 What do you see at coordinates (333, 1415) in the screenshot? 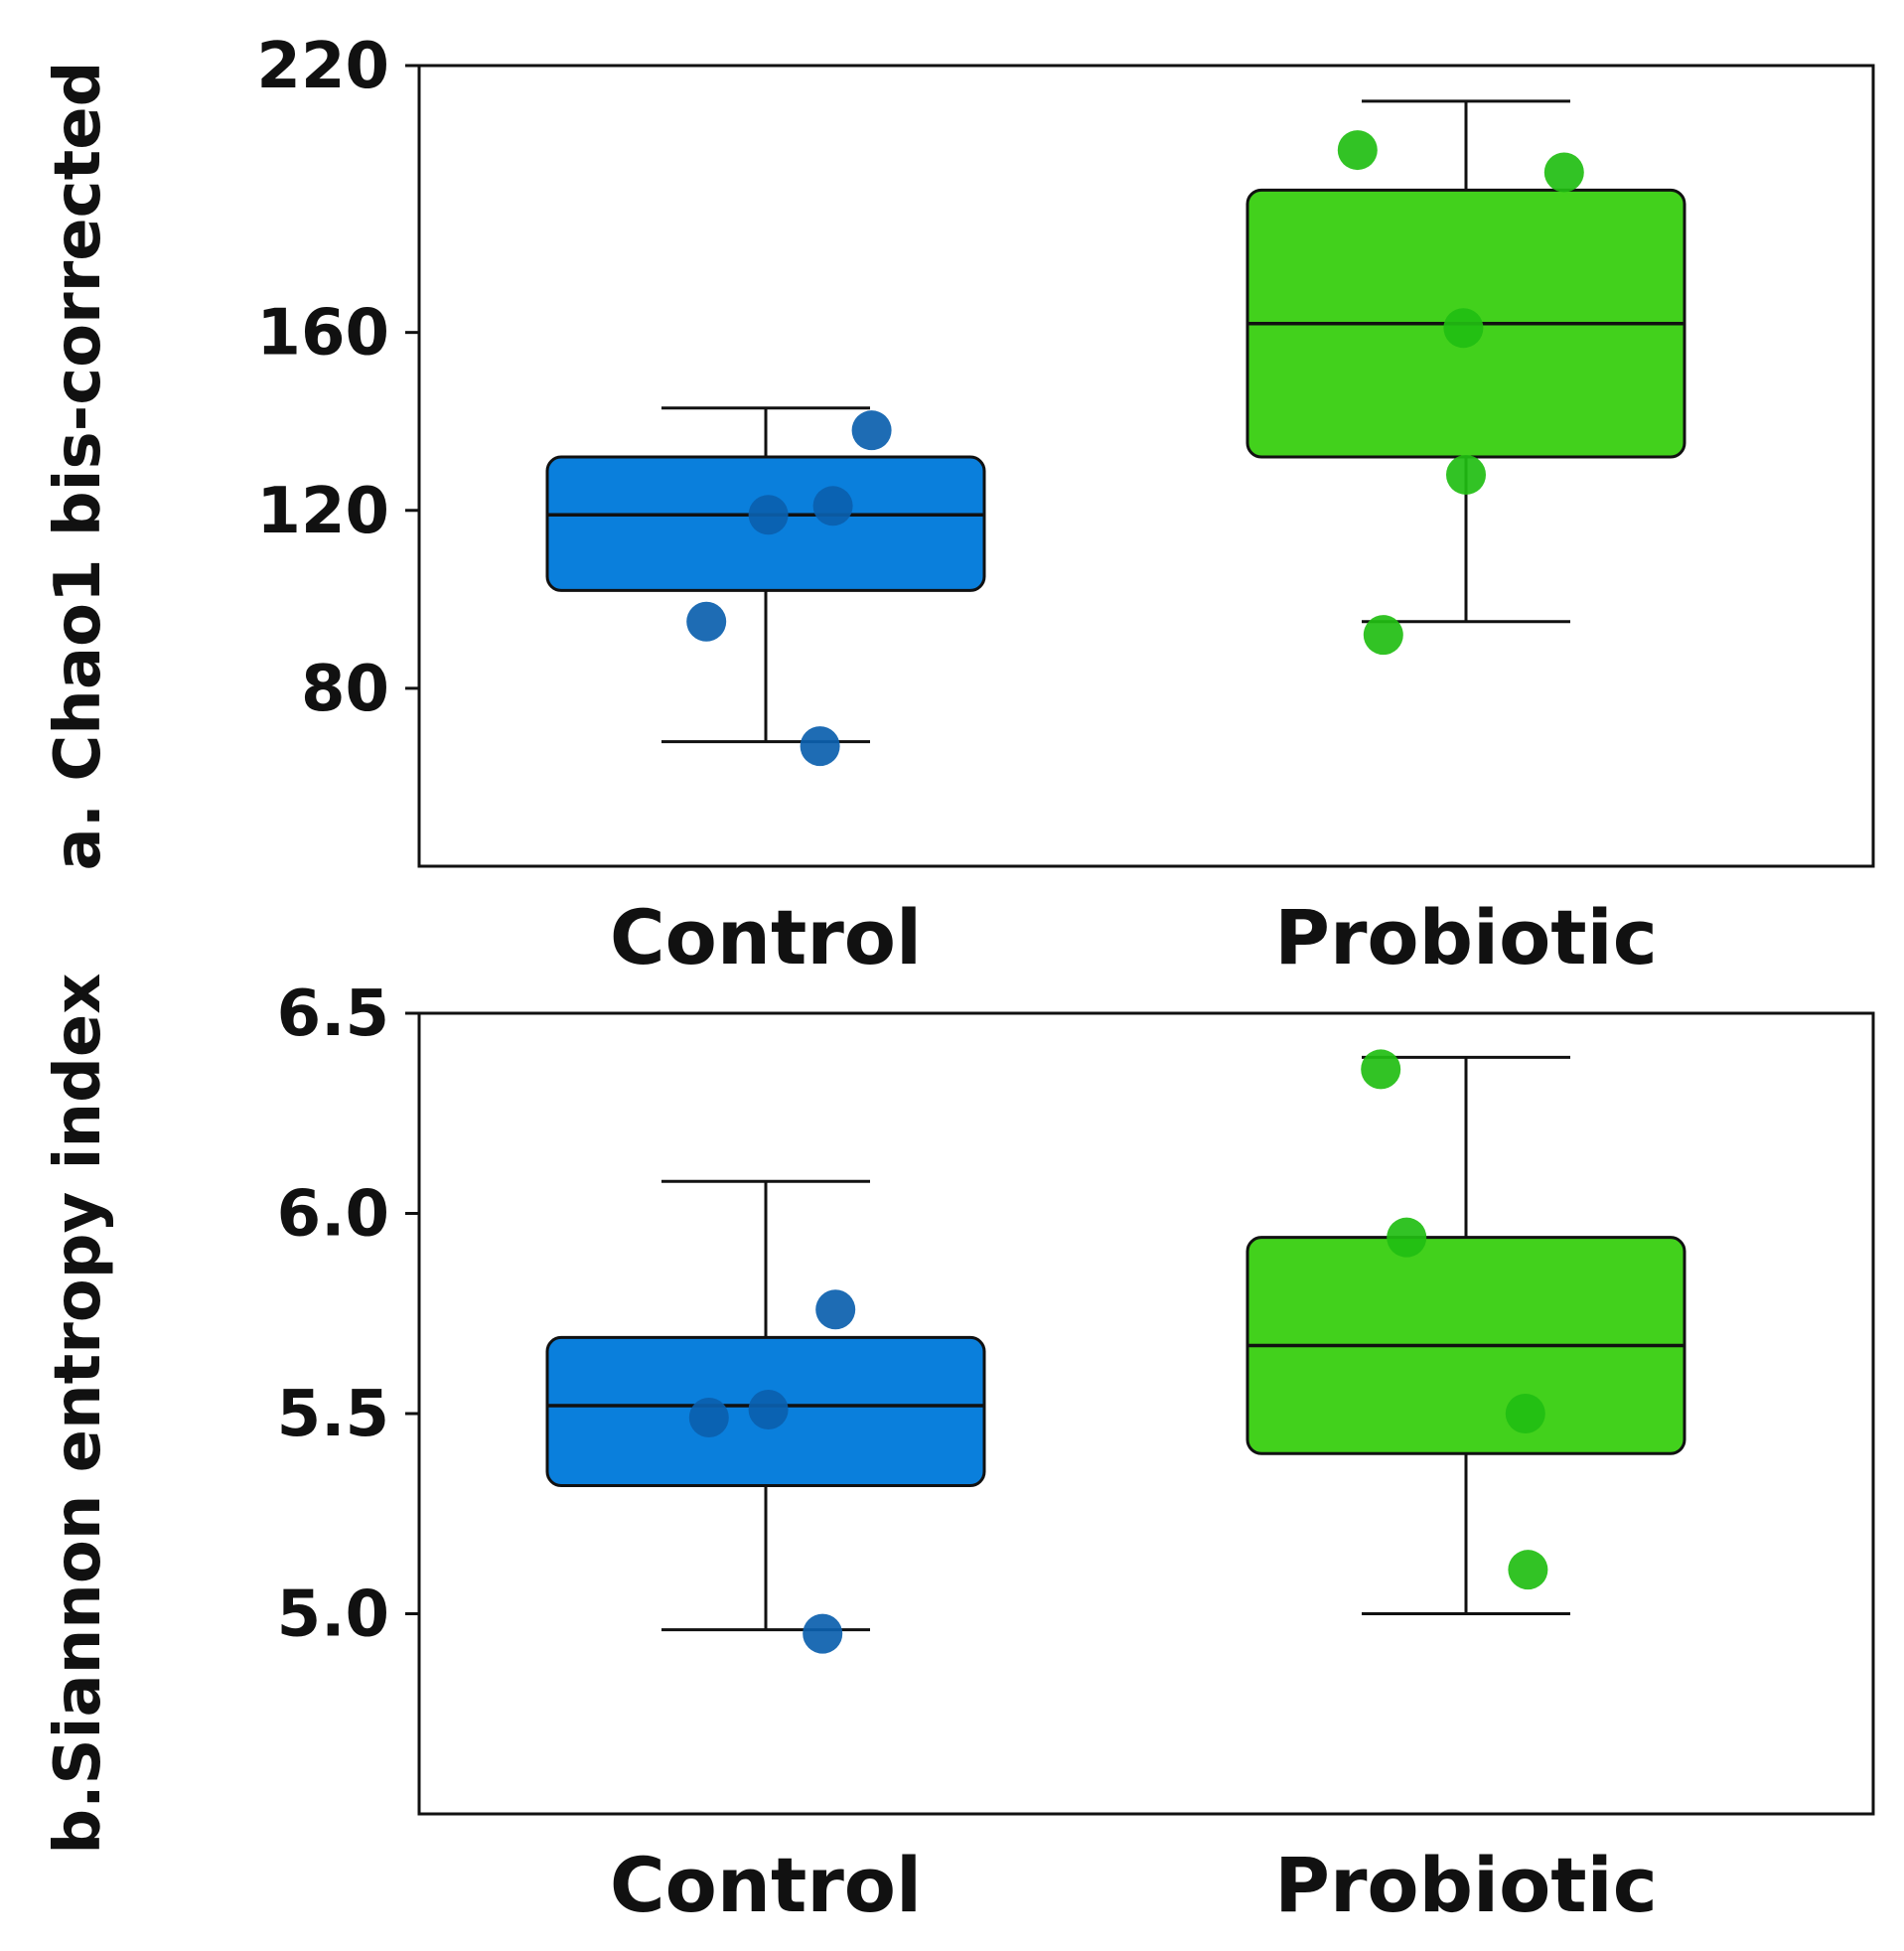
I see `y-tick-label: 5.5` at bounding box center [333, 1415].